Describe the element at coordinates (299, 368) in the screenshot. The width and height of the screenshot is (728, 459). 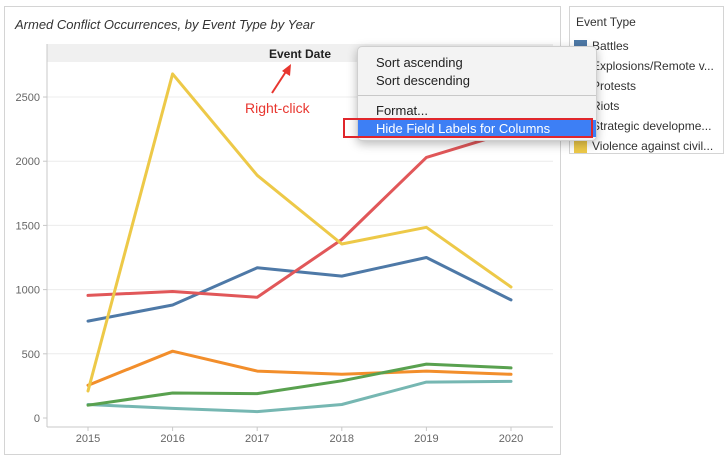
I see `series-line-explosions-remote-v` at that location.